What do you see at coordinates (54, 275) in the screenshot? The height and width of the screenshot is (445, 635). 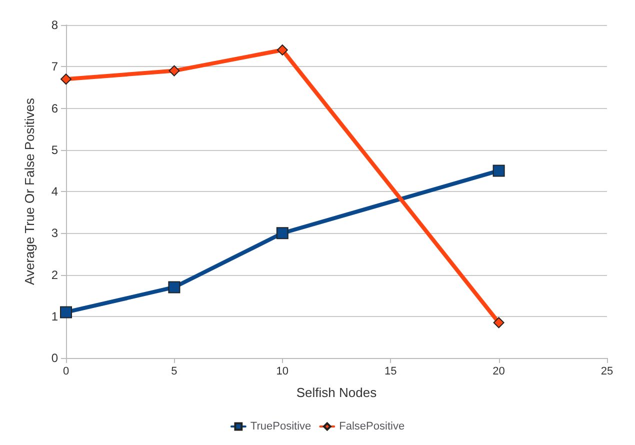 I see `y-tick-label: 2` at bounding box center [54, 275].